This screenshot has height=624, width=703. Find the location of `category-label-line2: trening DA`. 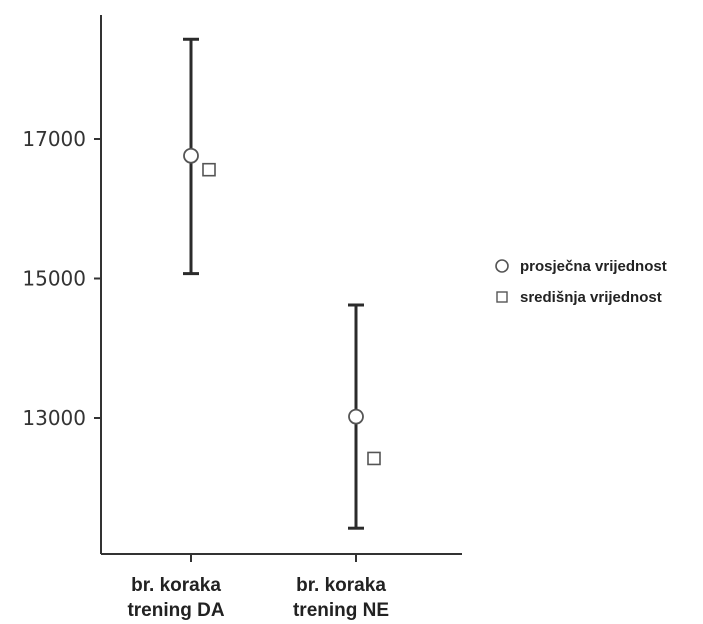

category-label-line2: trening DA is located at coordinates (175, 610).